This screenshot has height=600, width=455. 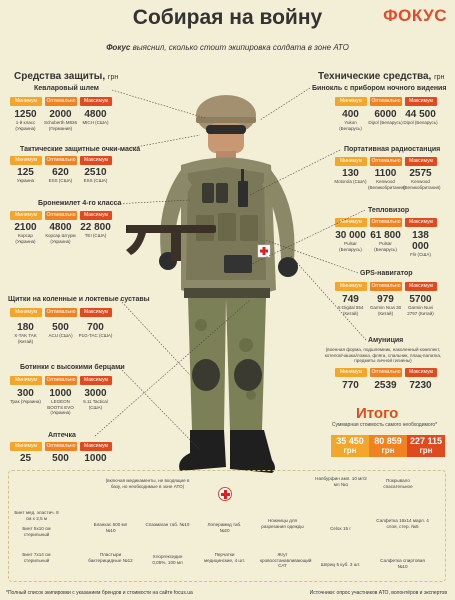 What do you see at coordinates (379, 88) in the screenshot?
I see `item-binoculars: Бинокль с прибором ночного видения` at bounding box center [379, 88].